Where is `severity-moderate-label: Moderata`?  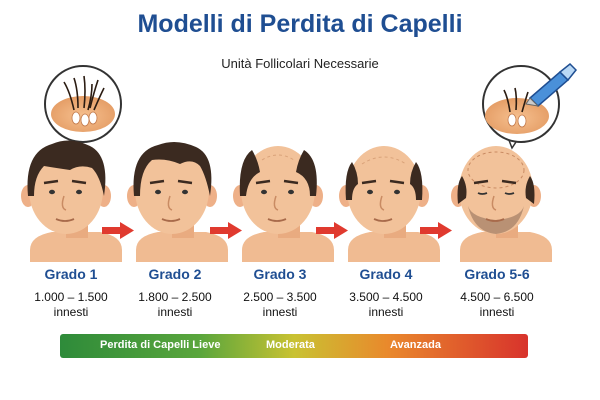
severity-moderate-label: Moderata is located at coordinates (290, 345).